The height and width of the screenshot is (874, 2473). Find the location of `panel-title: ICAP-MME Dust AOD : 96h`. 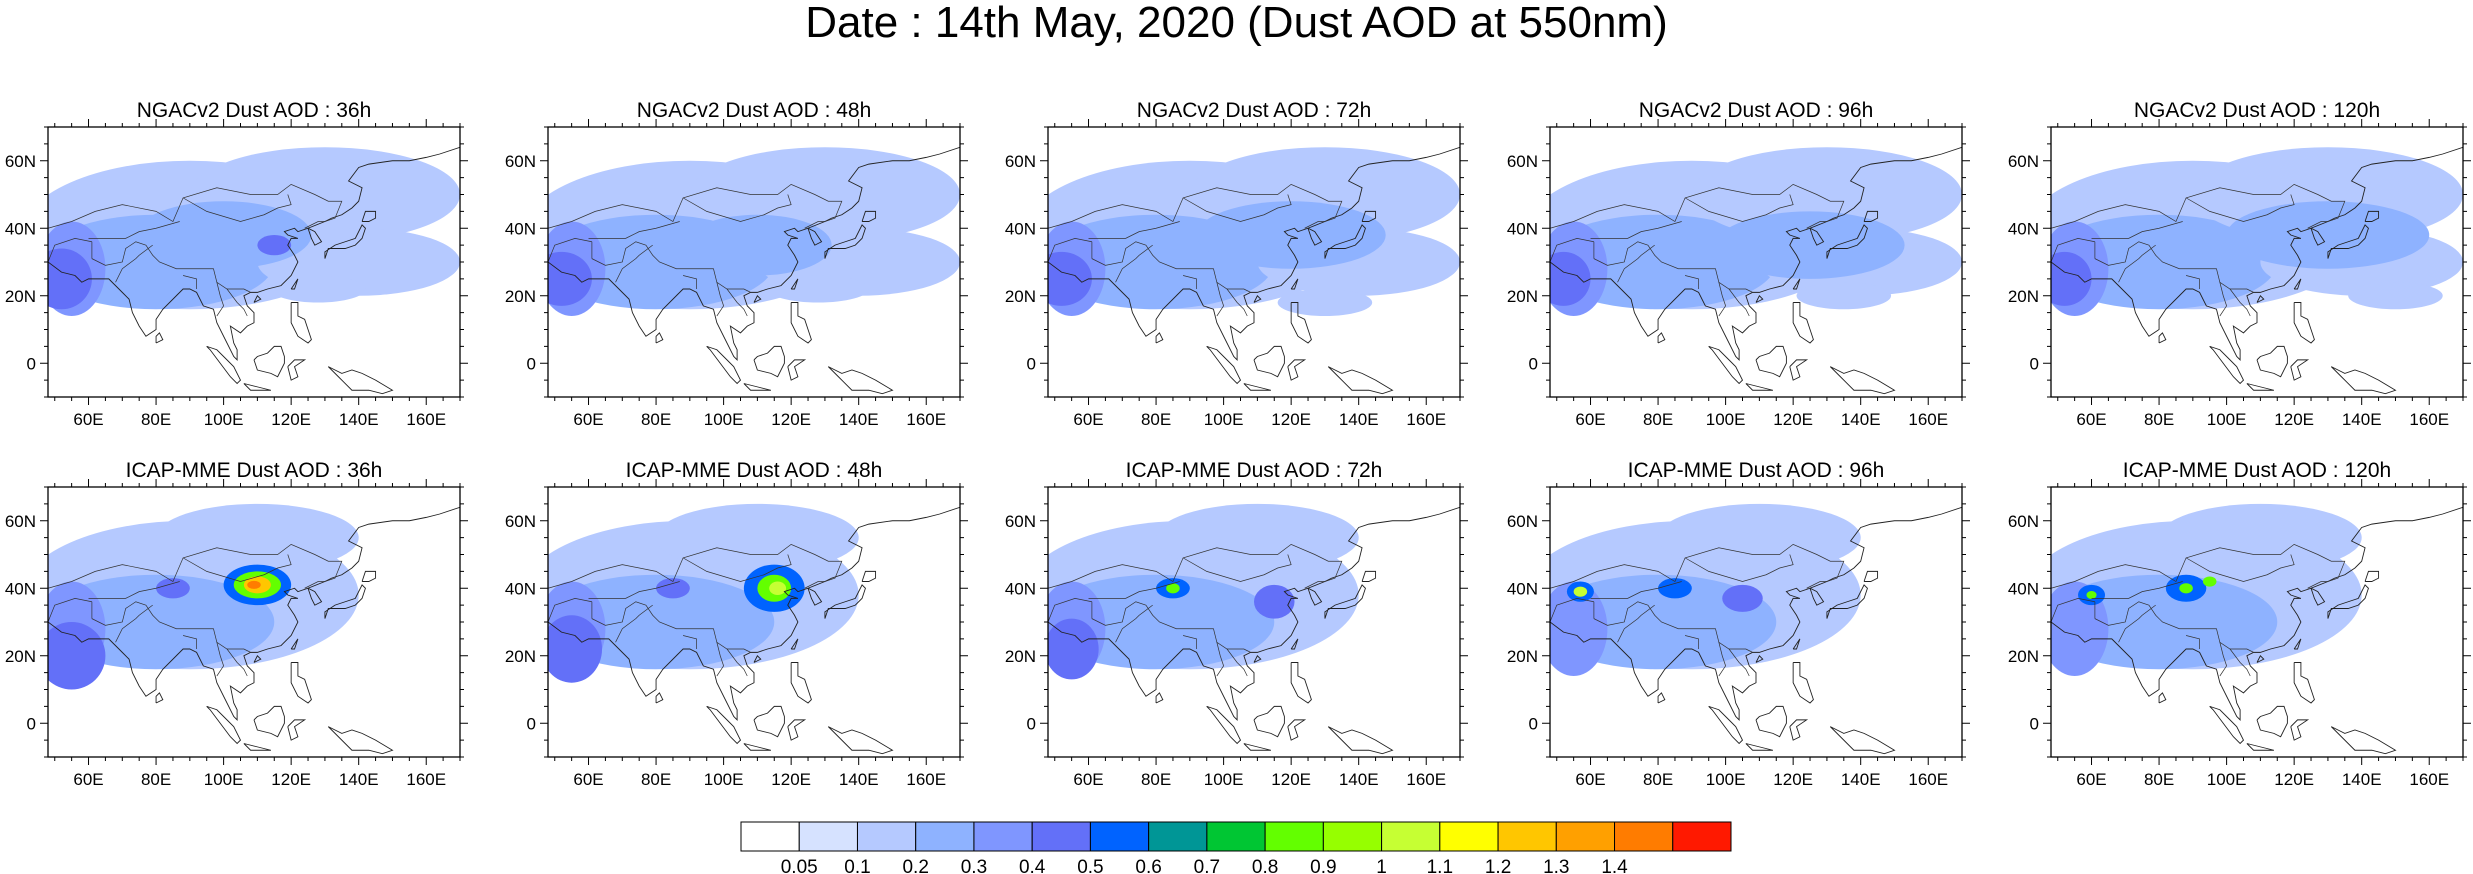

panel-title: ICAP-MME Dust AOD : 96h is located at coordinates (1756, 470).